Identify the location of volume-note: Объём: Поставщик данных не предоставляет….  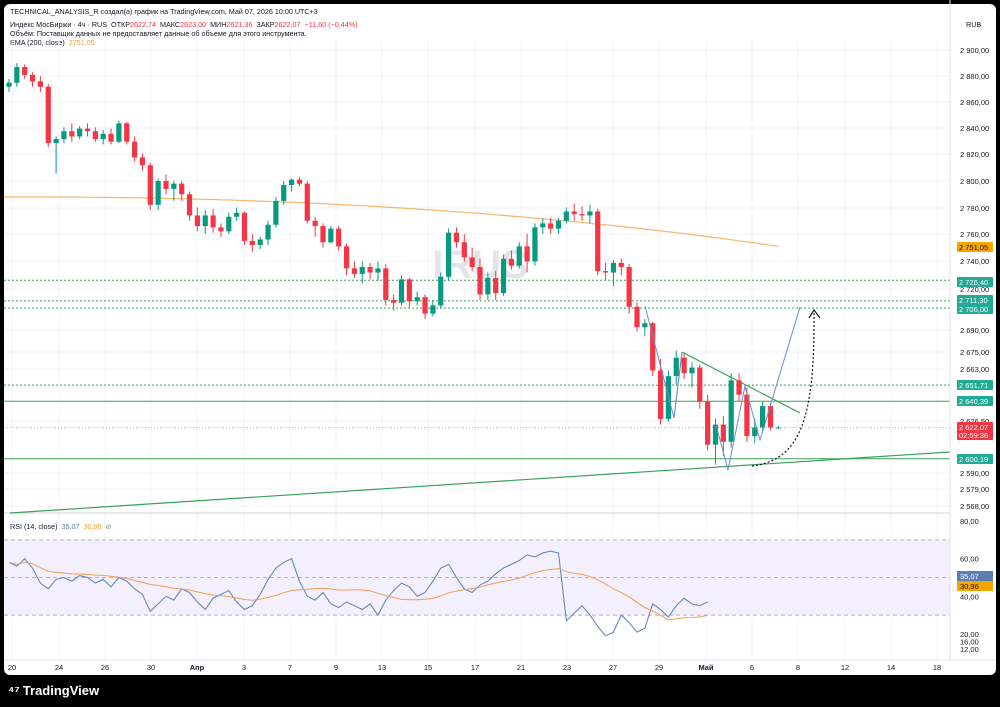
(158, 33).